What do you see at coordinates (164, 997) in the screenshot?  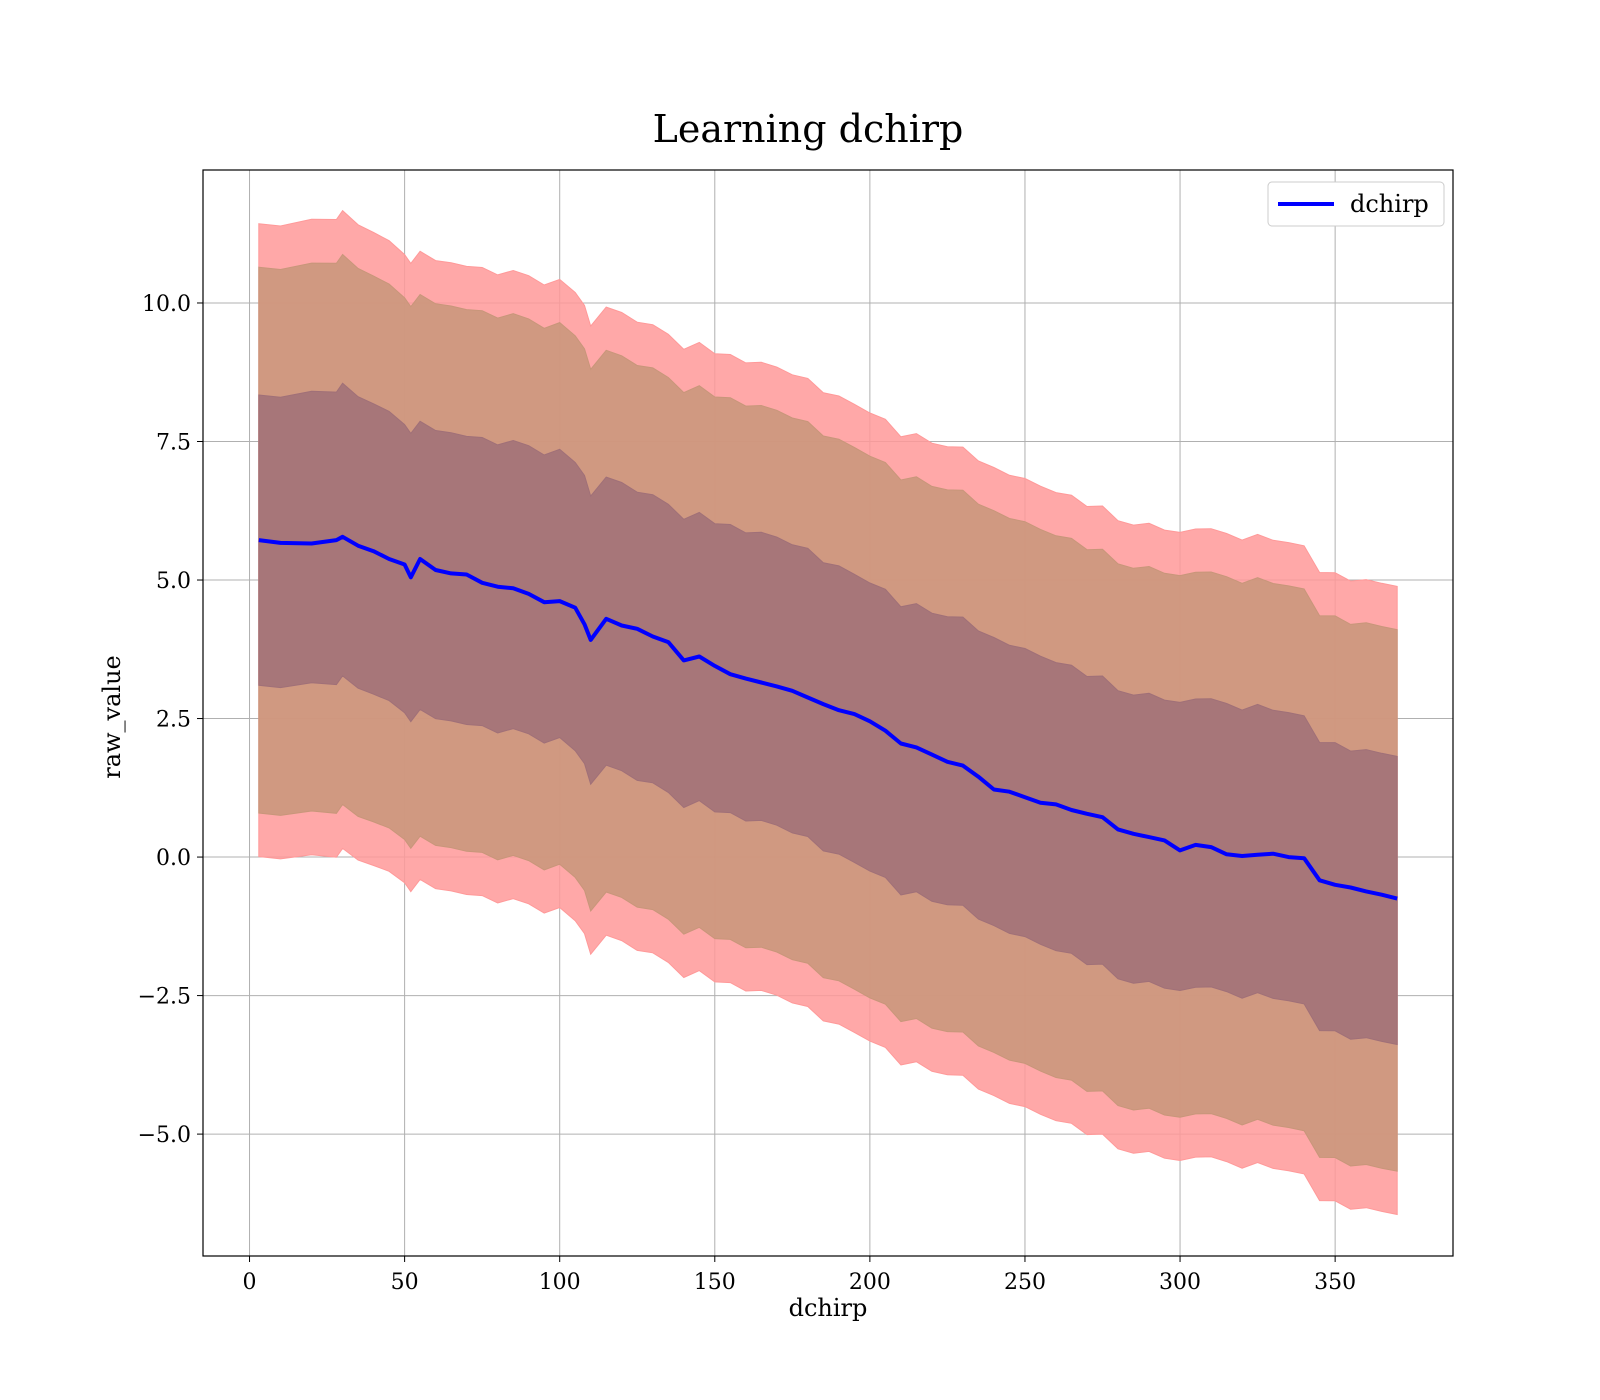 I see `y-tick-label: −2.5` at bounding box center [164, 997].